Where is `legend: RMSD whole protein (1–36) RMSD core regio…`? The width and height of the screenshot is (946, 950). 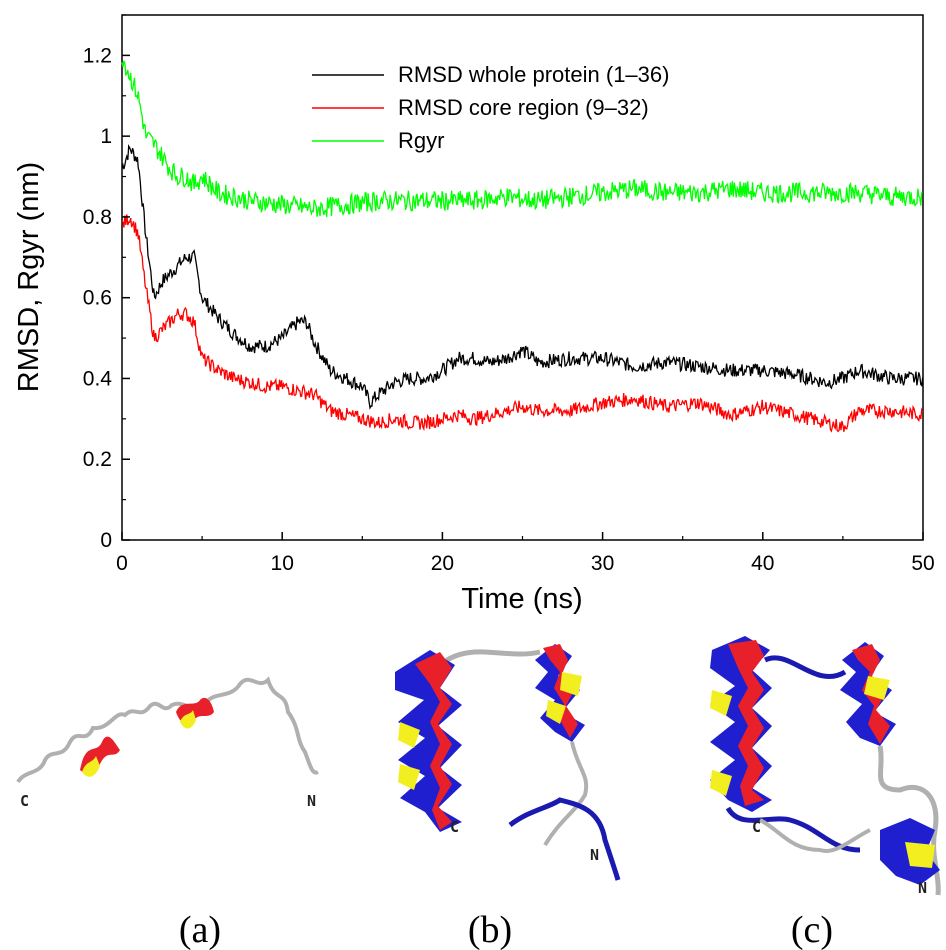
legend: RMSD whole protein (1–36) RMSD core regio… is located at coordinates (490, 107).